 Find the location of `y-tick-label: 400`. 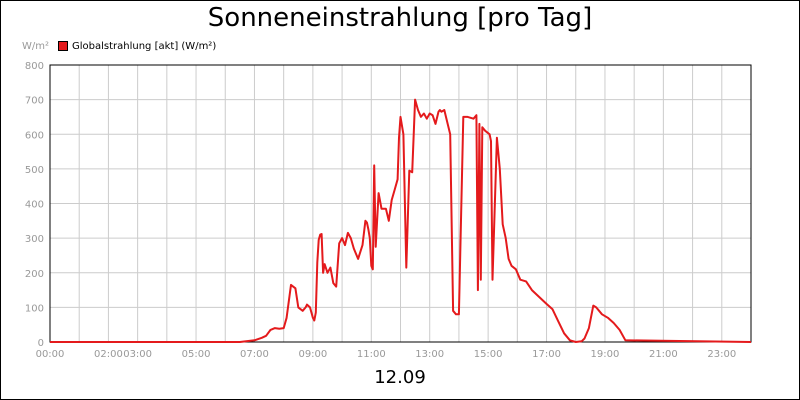

y-tick-label: 400 is located at coordinates (34, 205).